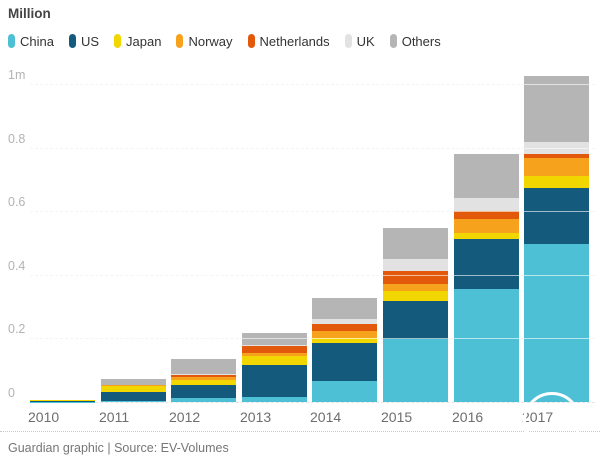 This screenshot has height=467, width=600. I want to click on segment-2013-china, so click(274, 399).